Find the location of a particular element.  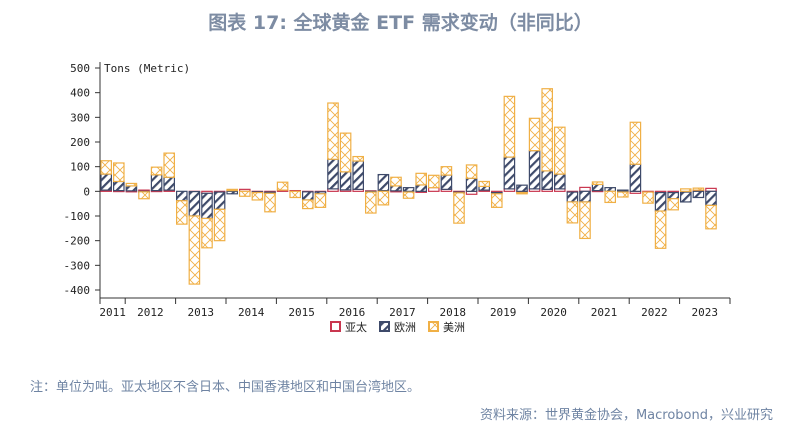

bar-segment-americas-2016Q2 is located at coordinates (345, 152).